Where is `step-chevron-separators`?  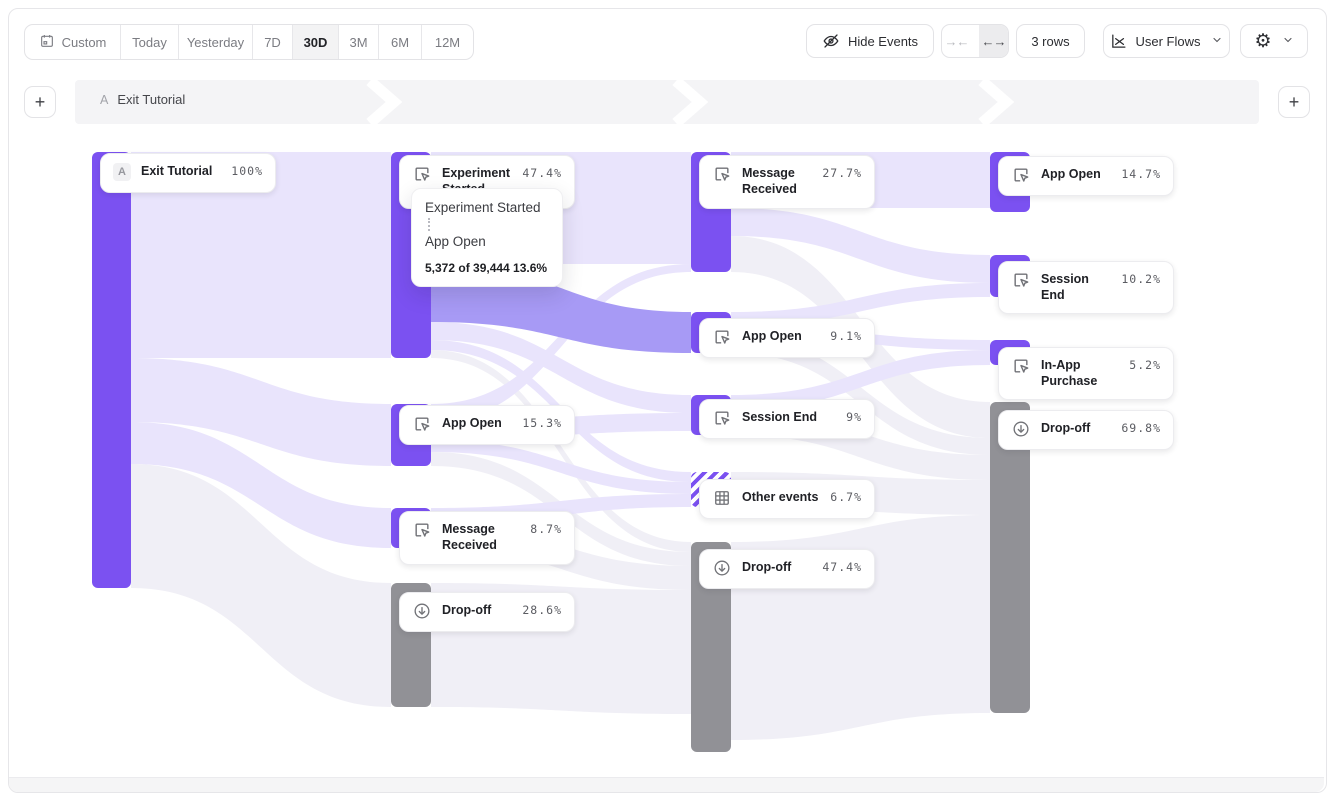 step-chevron-separators is located at coordinates (690, 102).